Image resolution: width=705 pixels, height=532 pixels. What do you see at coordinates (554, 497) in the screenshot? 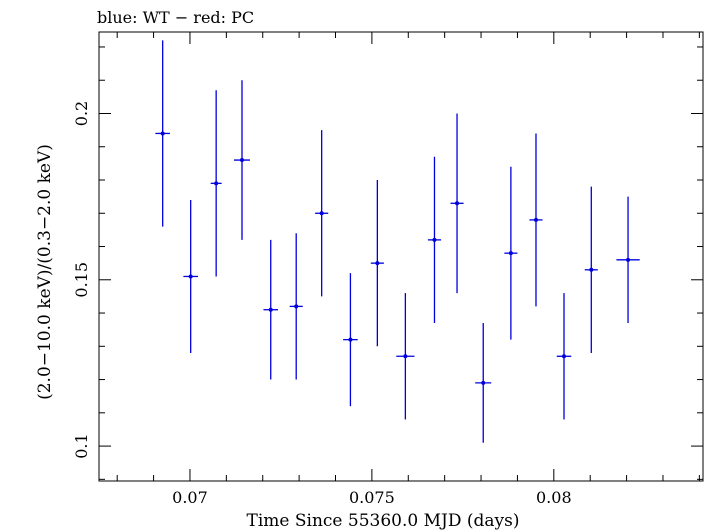
I see `x-tick-label: 0.08` at bounding box center [554, 497].